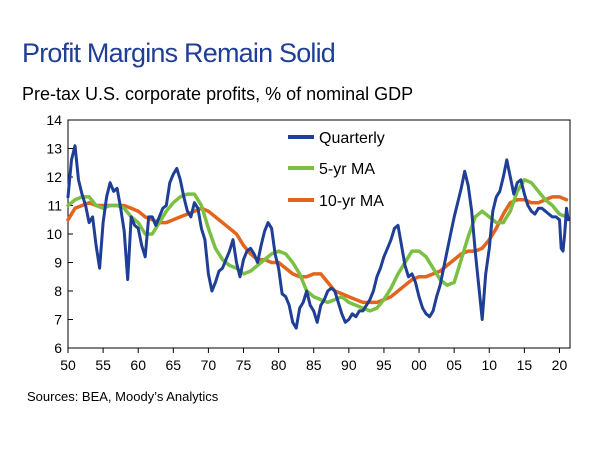 The image size is (598, 449). What do you see at coordinates (58, 291) in the screenshot?
I see `y-tick-label: 8` at bounding box center [58, 291].